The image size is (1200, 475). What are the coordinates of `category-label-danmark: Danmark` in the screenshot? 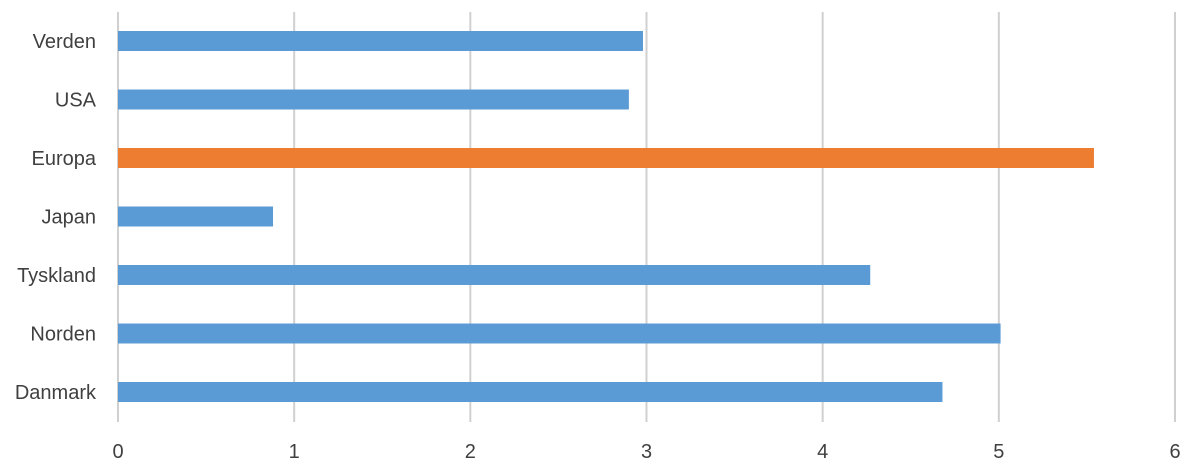 It's located at (56, 393).